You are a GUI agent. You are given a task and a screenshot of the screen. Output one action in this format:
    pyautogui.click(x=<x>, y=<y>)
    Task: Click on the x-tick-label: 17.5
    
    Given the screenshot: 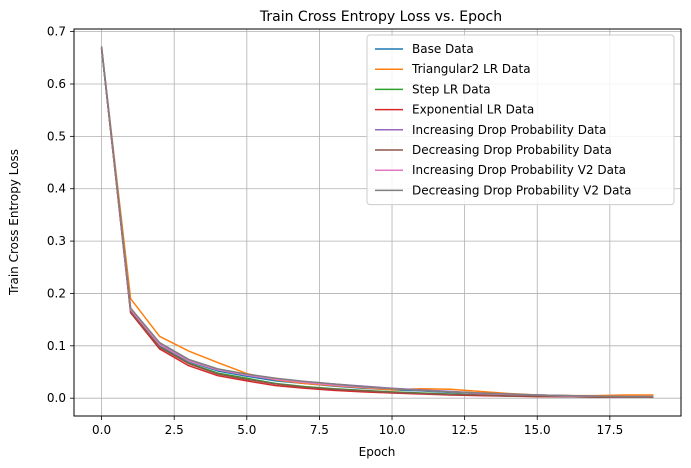 What is the action you would take?
    pyautogui.click(x=609, y=430)
    